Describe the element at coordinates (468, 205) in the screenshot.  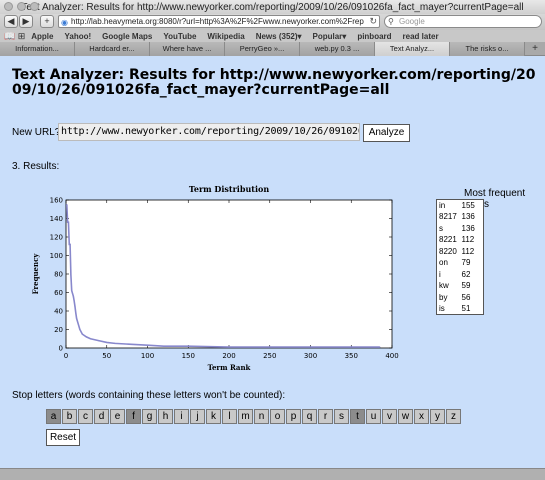
I see `count-cell: 155` at that location.